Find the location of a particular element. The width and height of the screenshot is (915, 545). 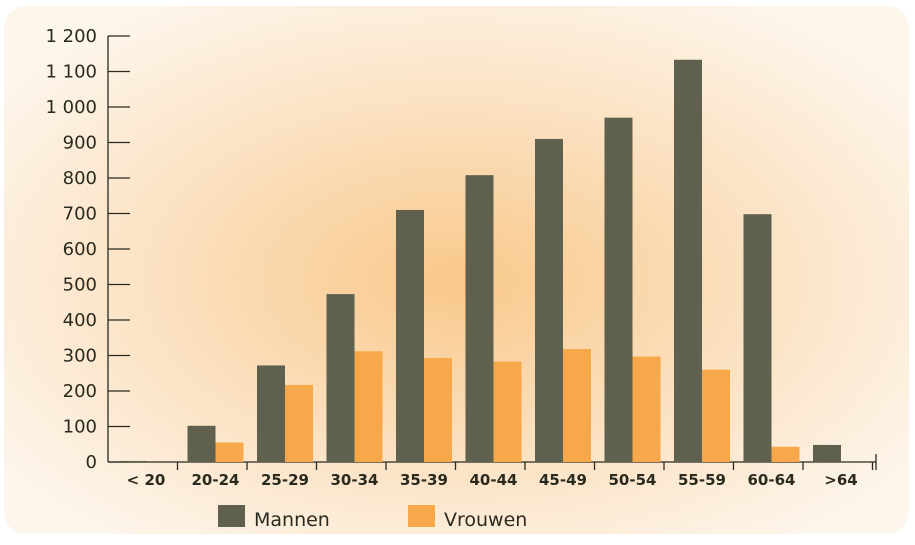

x-tick-label: 50-54 is located at coordinates (633, 480).